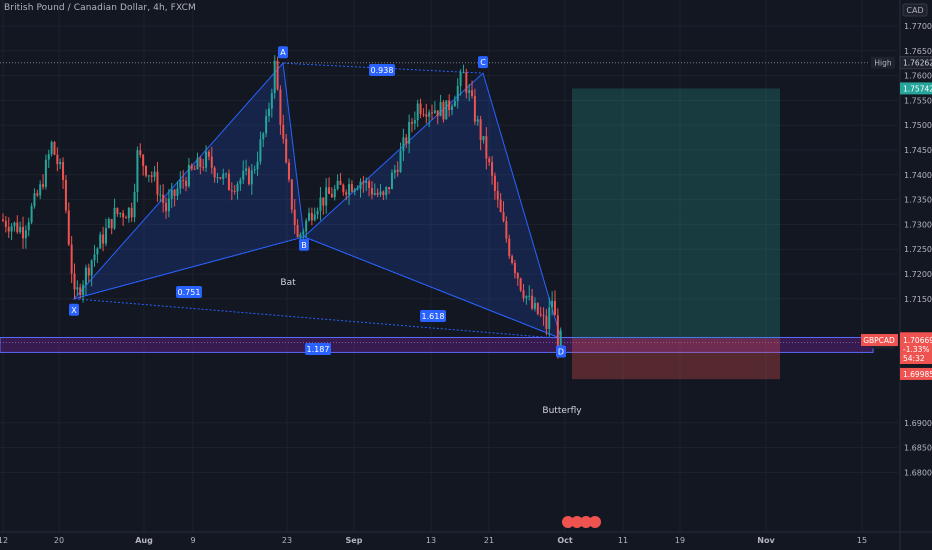 The height and width of the screenshot is (550, 932). I want to click on currency-badge-bg, so click(915, 10).